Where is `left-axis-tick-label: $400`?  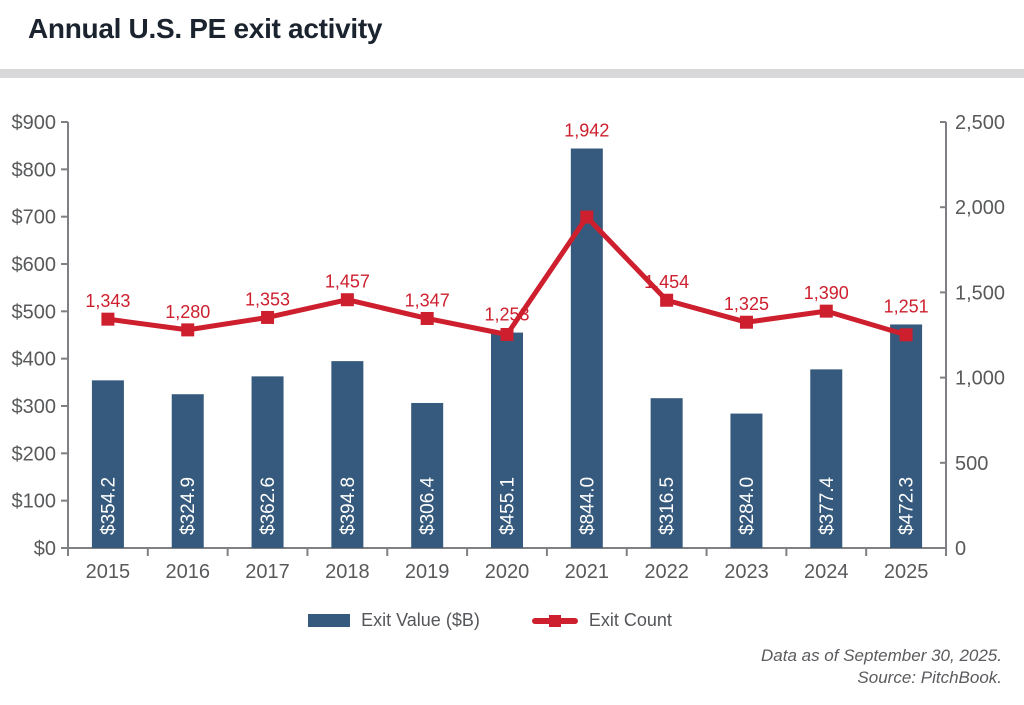
left-axis-tick-label: $400 is located at coordinates (34, 360).